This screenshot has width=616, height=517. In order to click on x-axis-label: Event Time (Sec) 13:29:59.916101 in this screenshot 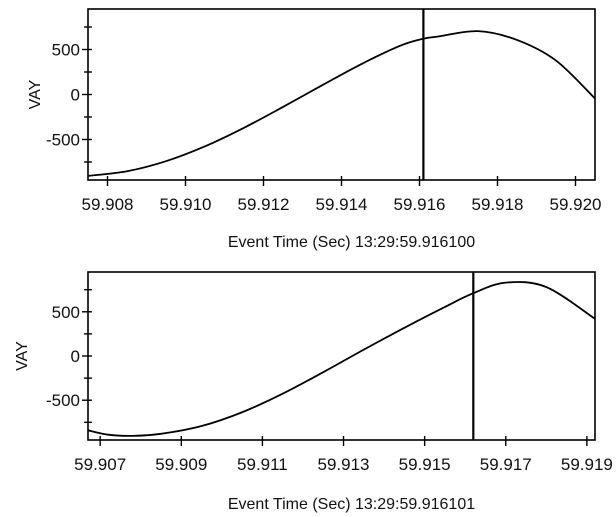, I will do `click(351, 504)`.